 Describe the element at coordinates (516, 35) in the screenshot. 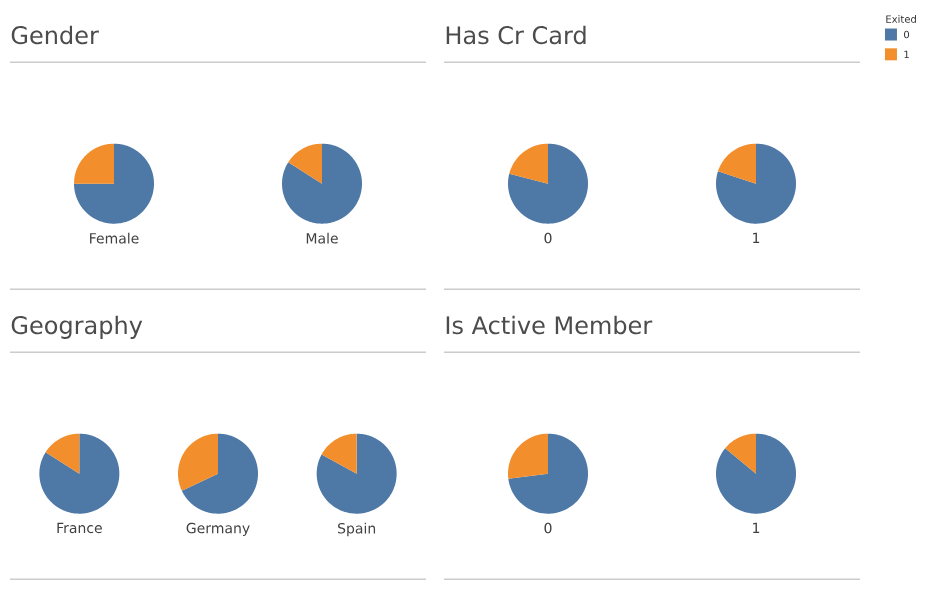

I see `chart-title: Has Cr Card` at that location.